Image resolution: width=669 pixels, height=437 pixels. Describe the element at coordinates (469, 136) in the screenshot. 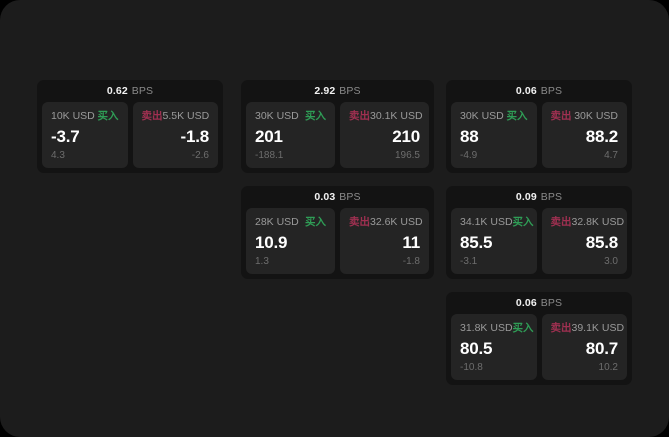

I see `buy-price: 88` at that location.